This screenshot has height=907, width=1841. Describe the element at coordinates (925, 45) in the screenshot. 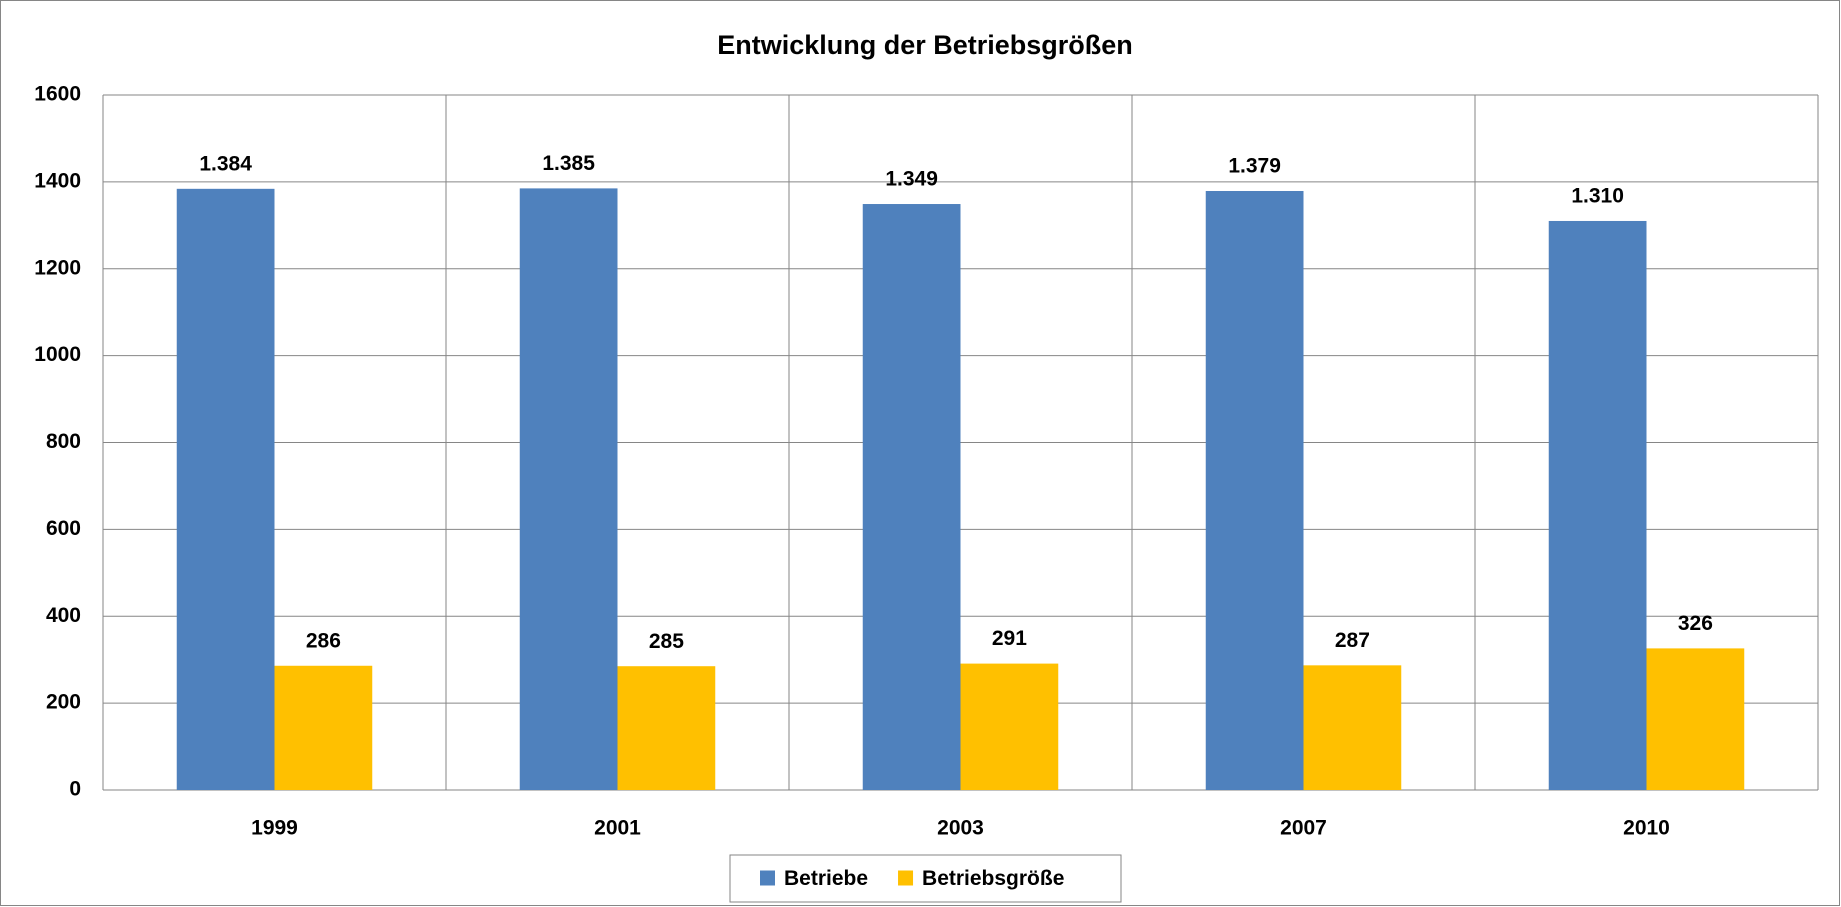

I see `chart-title: Entwicklung der Betriebsgrößen` at that location.